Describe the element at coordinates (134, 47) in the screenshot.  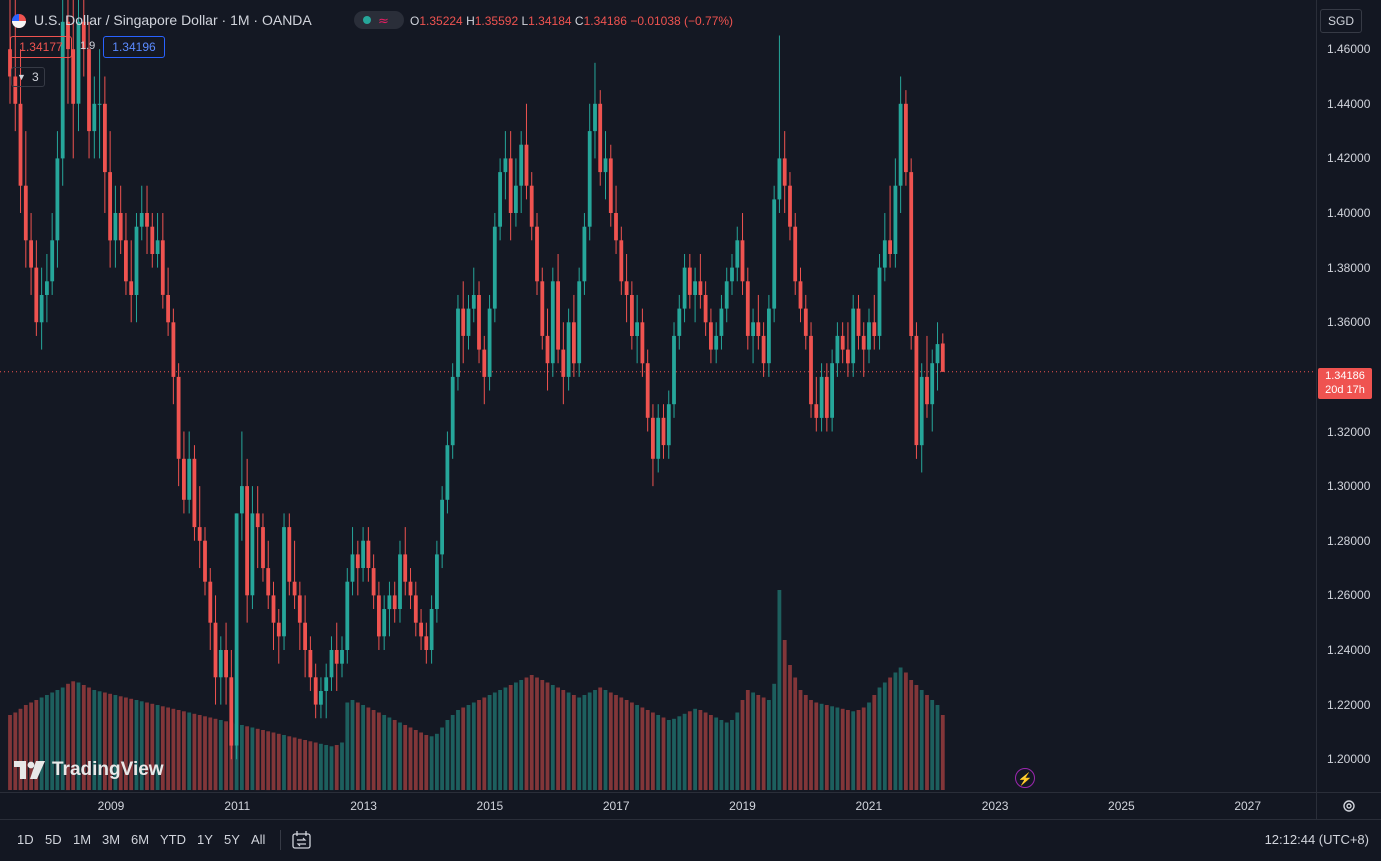
I see `buy-price-button: 1.34196` at that location.